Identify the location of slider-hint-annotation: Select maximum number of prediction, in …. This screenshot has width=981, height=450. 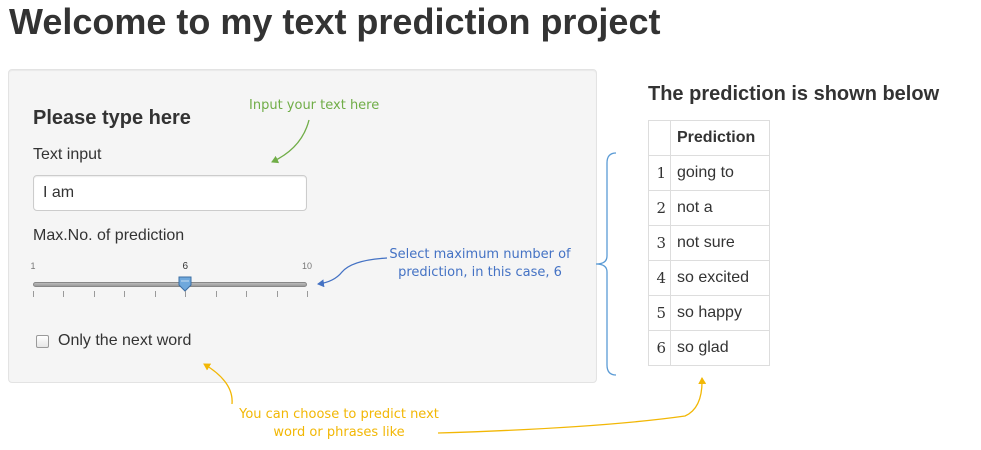
(480, 264).